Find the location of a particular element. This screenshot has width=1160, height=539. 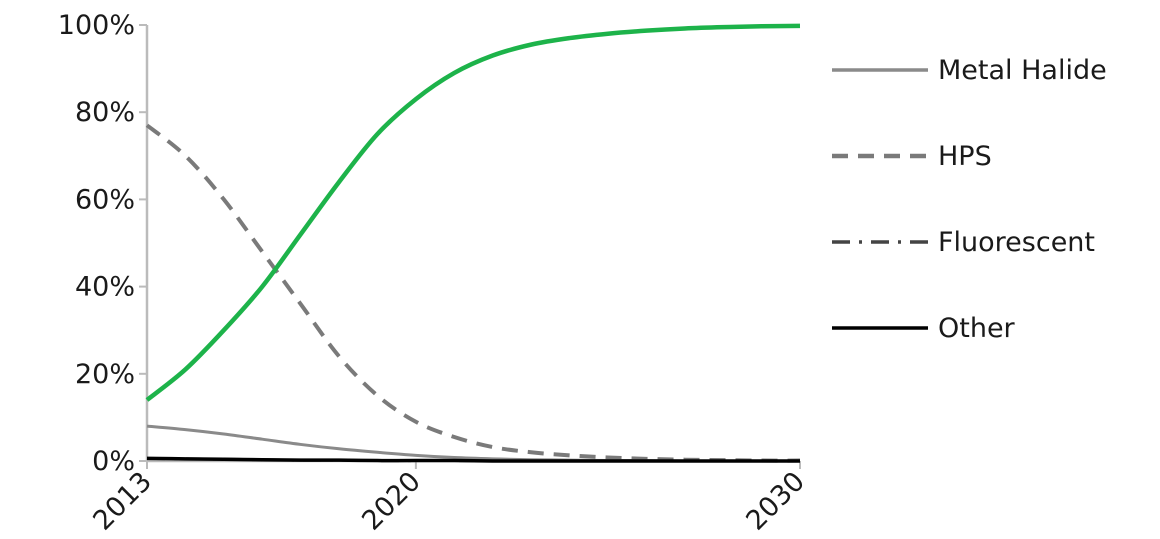

x-tick-label: 2030 is located at coordinates (775, 501).